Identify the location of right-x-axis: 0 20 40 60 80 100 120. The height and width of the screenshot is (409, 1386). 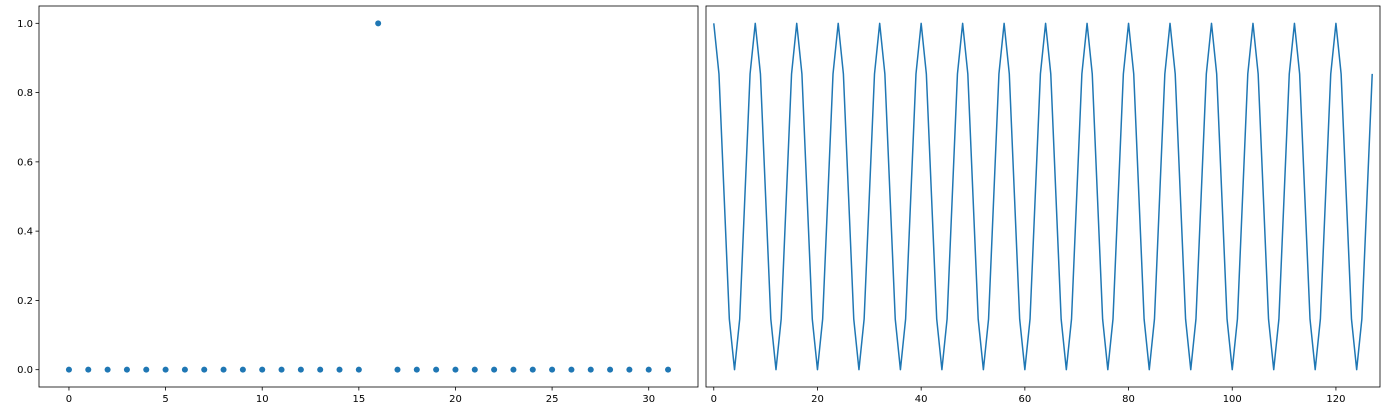
(1028, 396).